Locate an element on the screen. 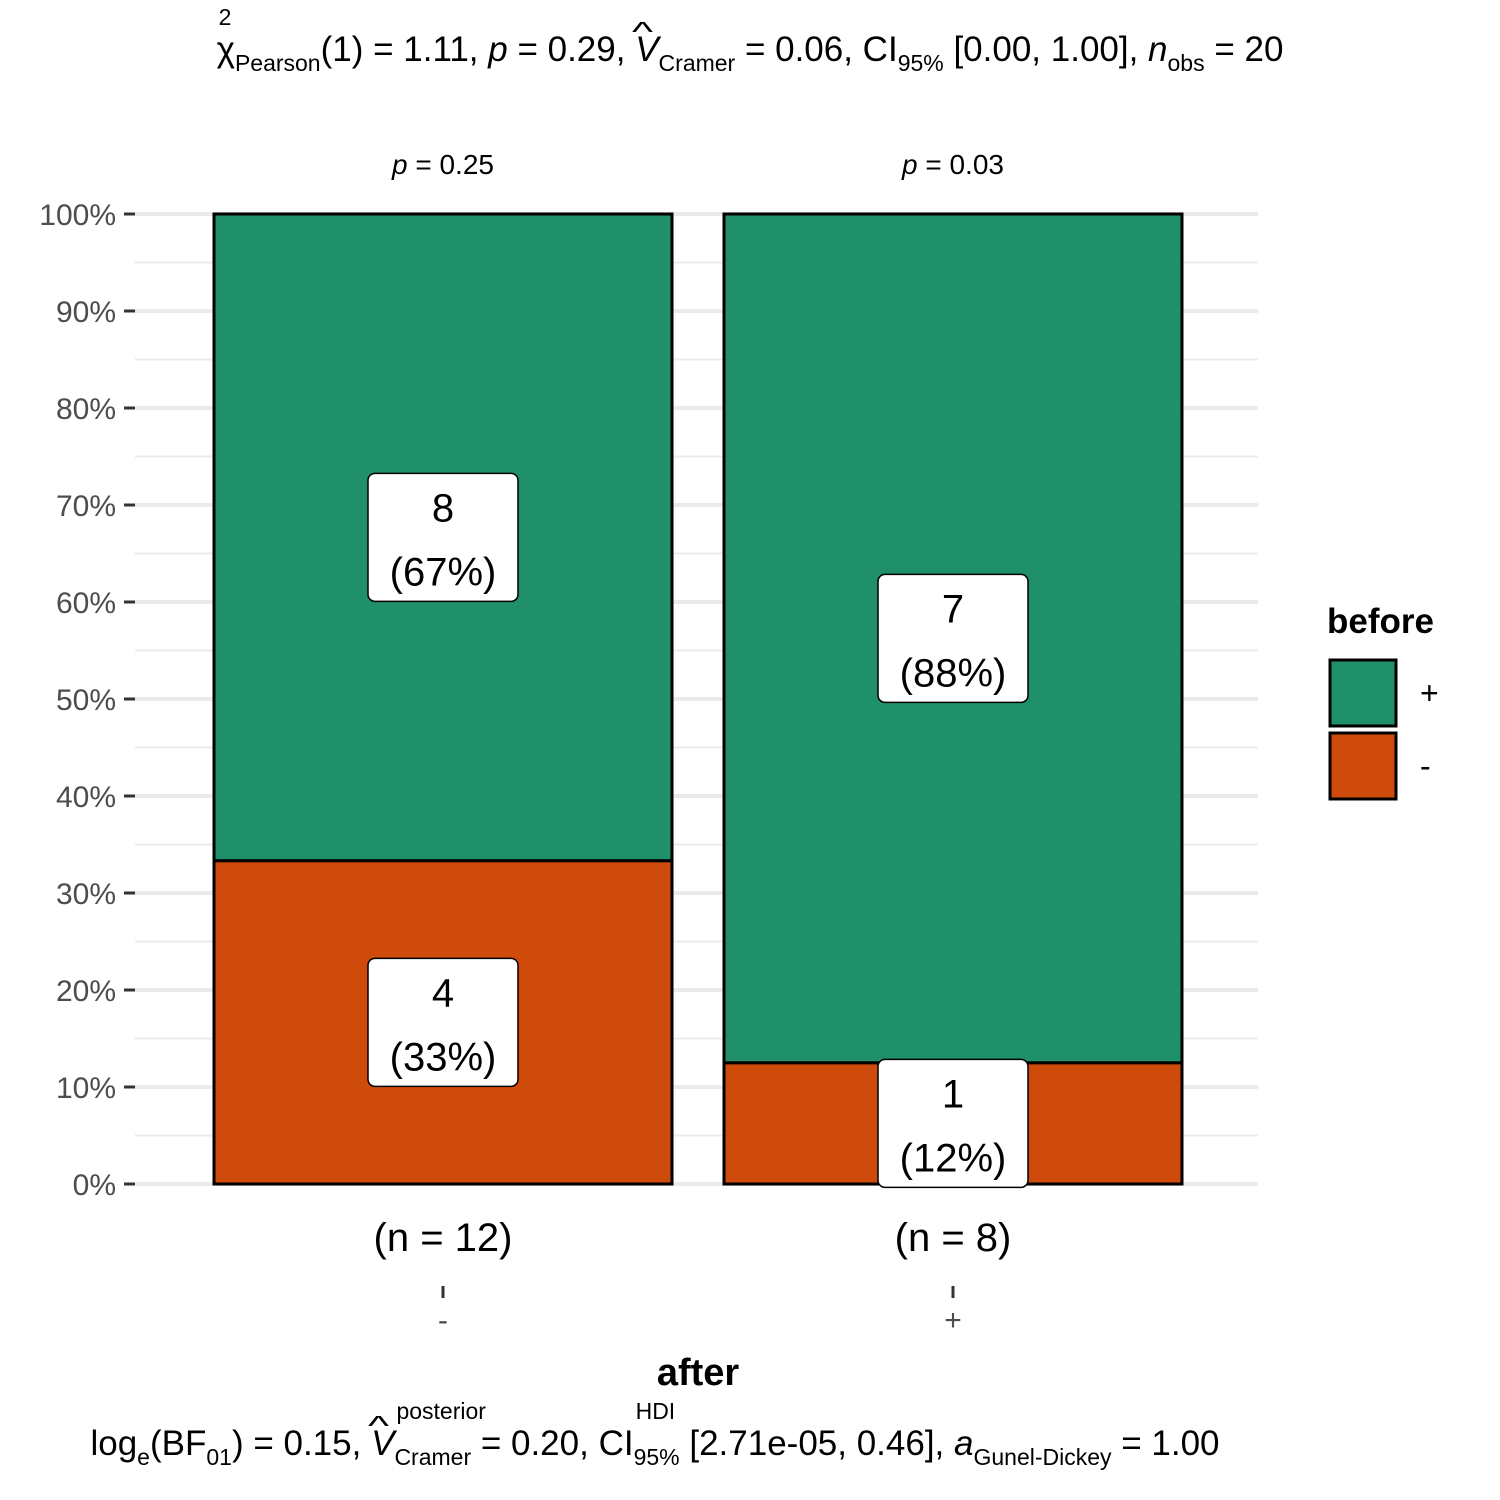 Image resolution: width=1500 pixels, height=1500 pixels. group-p-value: p = 0.25 is located at coordinates (442, 164).